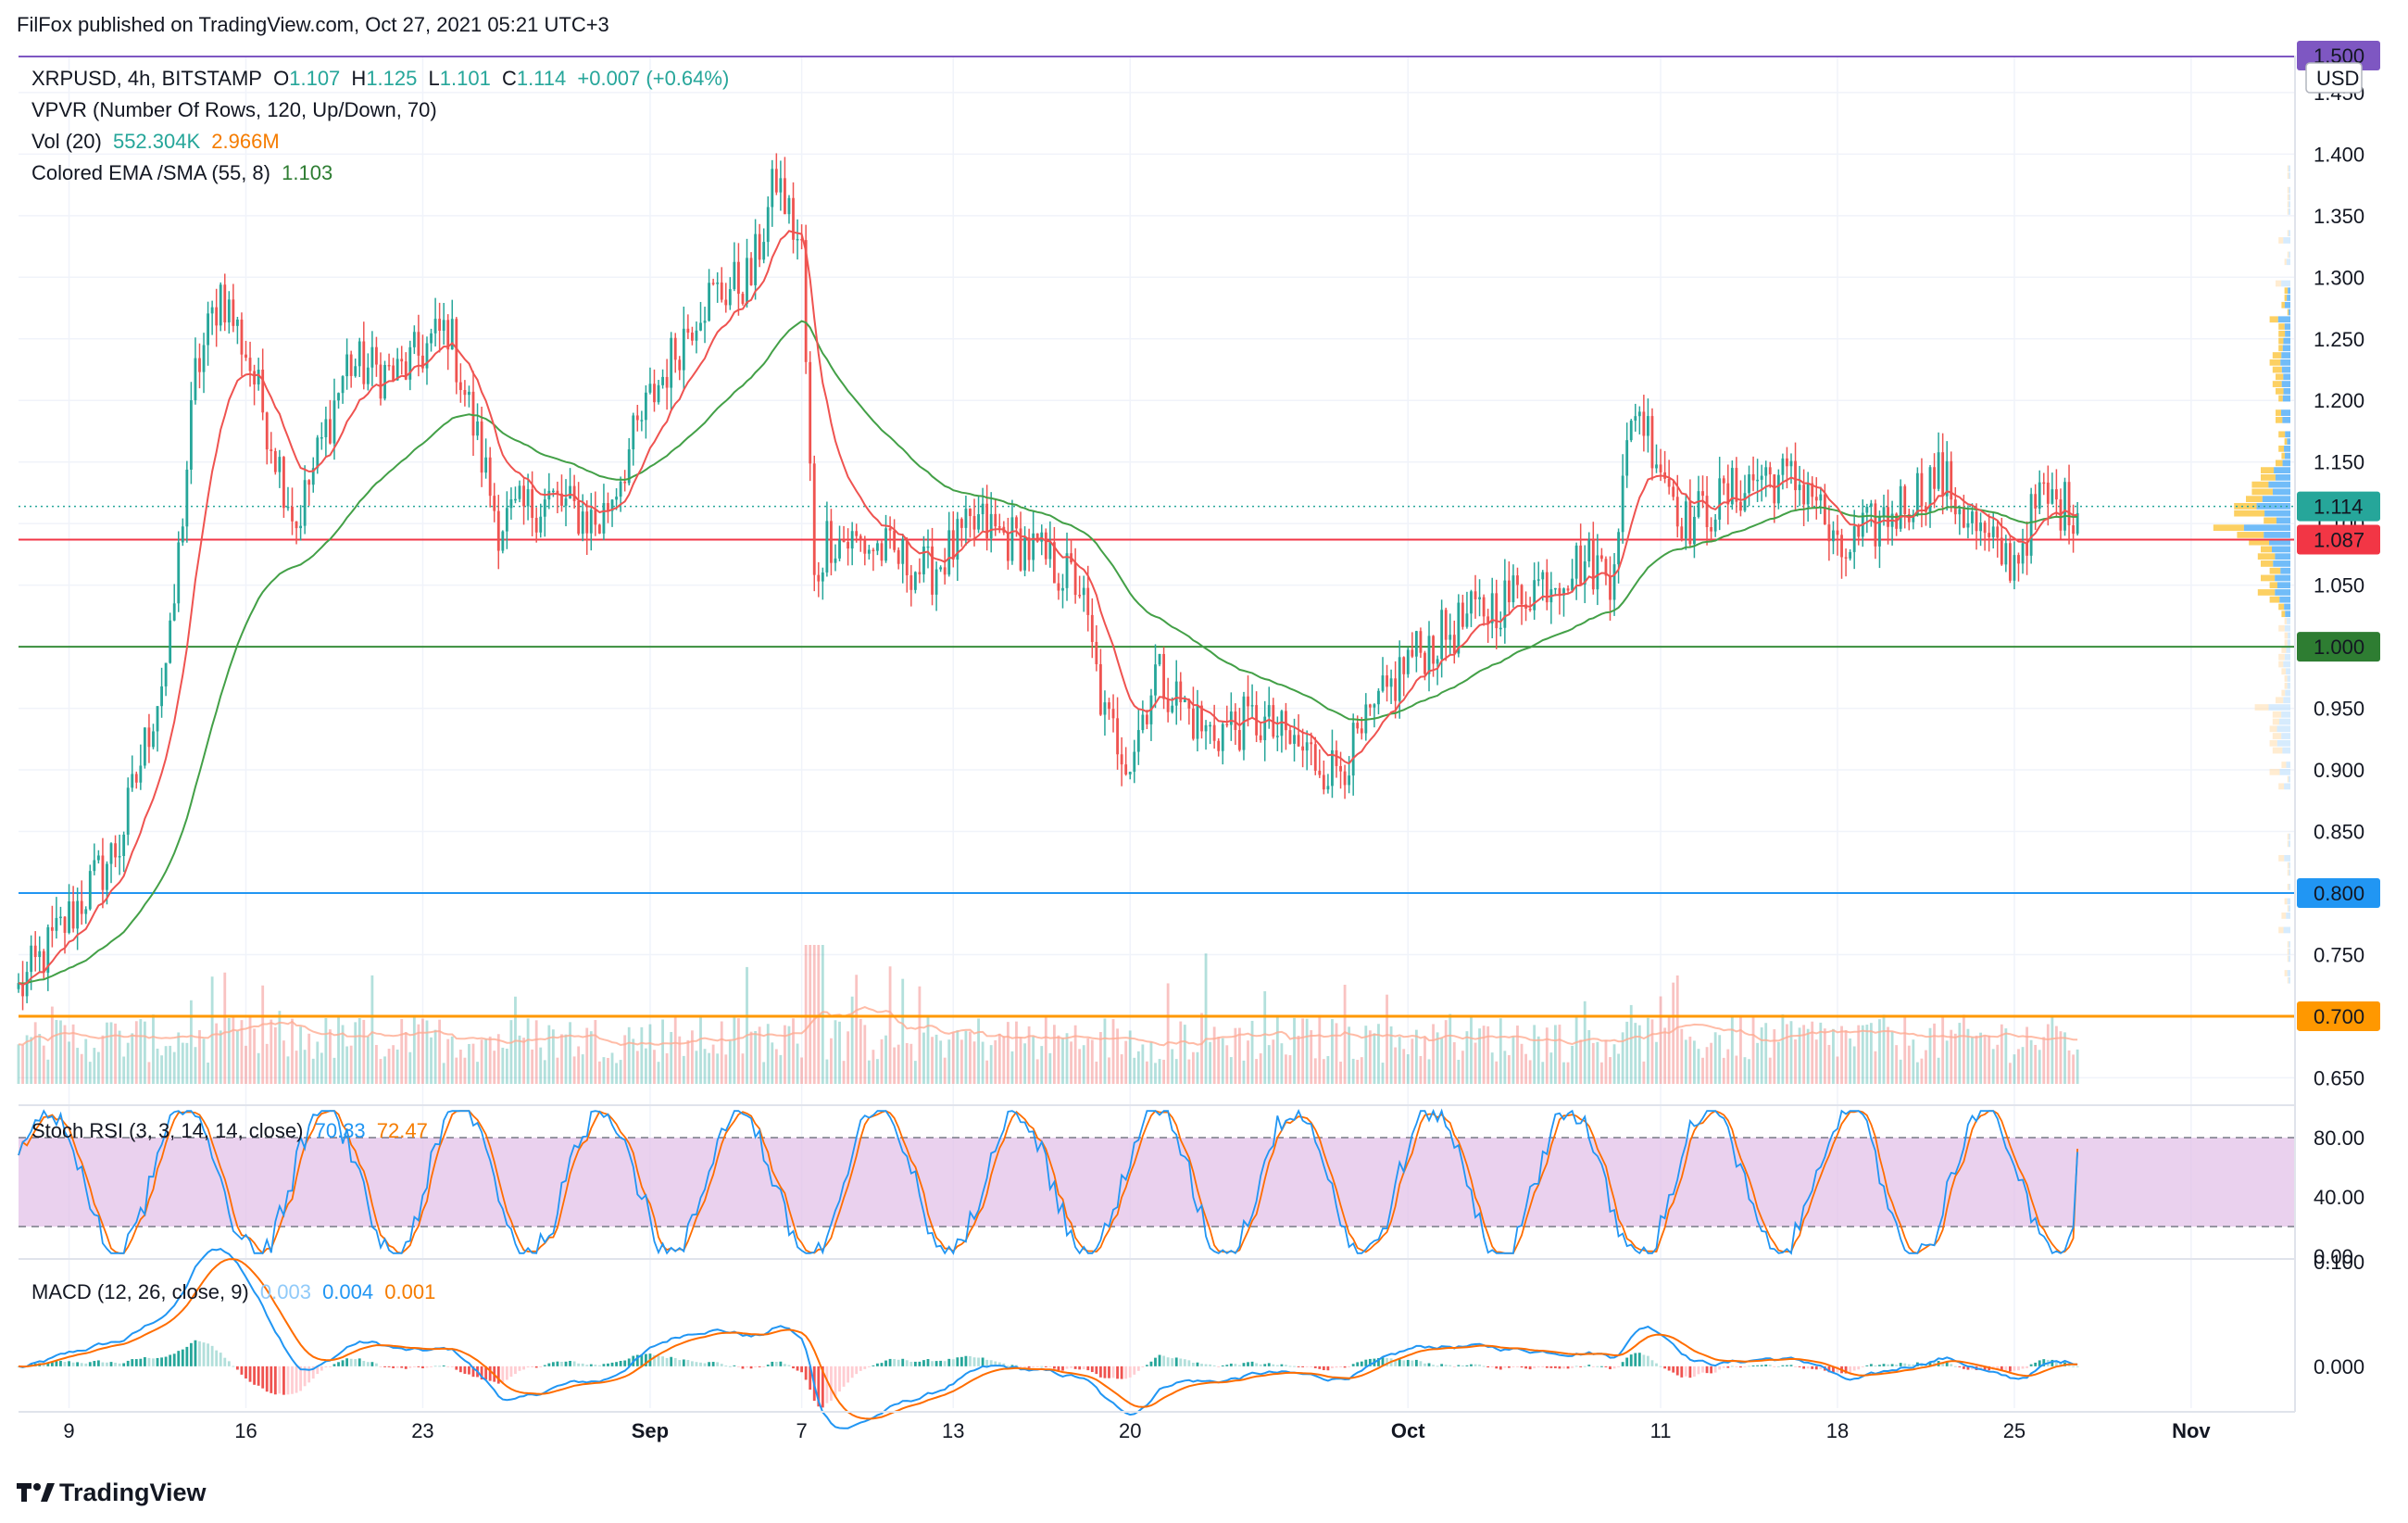 Image resolution: width=2408 pixels, height=1523 pixels. I want to click on tradingview-logo: TradingView, so click(112, 1493).